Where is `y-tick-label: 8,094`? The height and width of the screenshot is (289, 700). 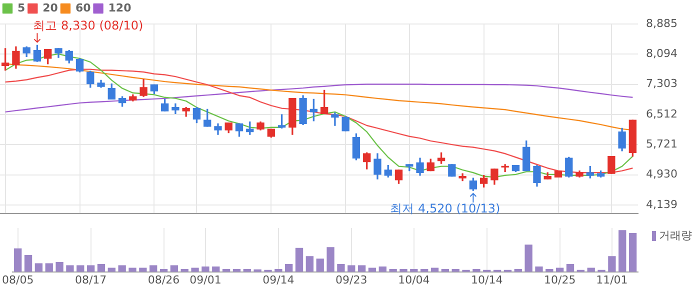 y-tick-label: 8,094 is located at coordinates (662, 53).